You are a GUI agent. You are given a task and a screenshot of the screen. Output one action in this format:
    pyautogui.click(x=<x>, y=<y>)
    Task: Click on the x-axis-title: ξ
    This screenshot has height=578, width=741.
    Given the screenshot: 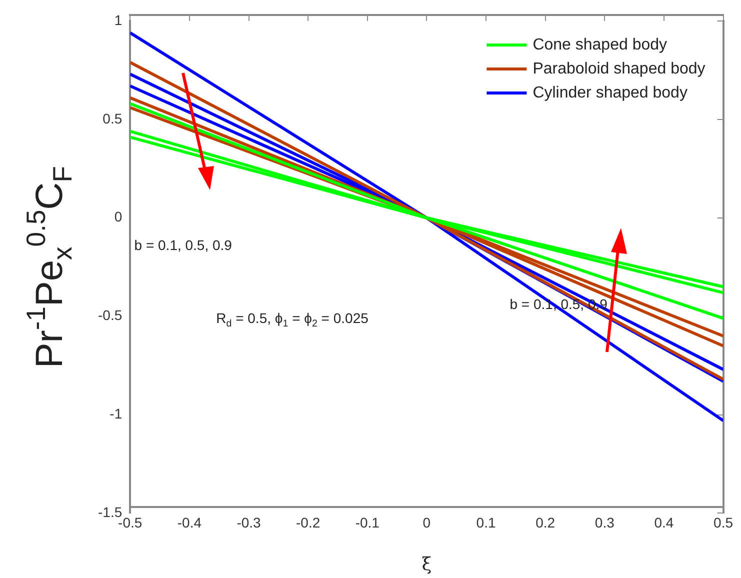 What is the action you would take?
    pyautogui.click(x=427, y=564)
    